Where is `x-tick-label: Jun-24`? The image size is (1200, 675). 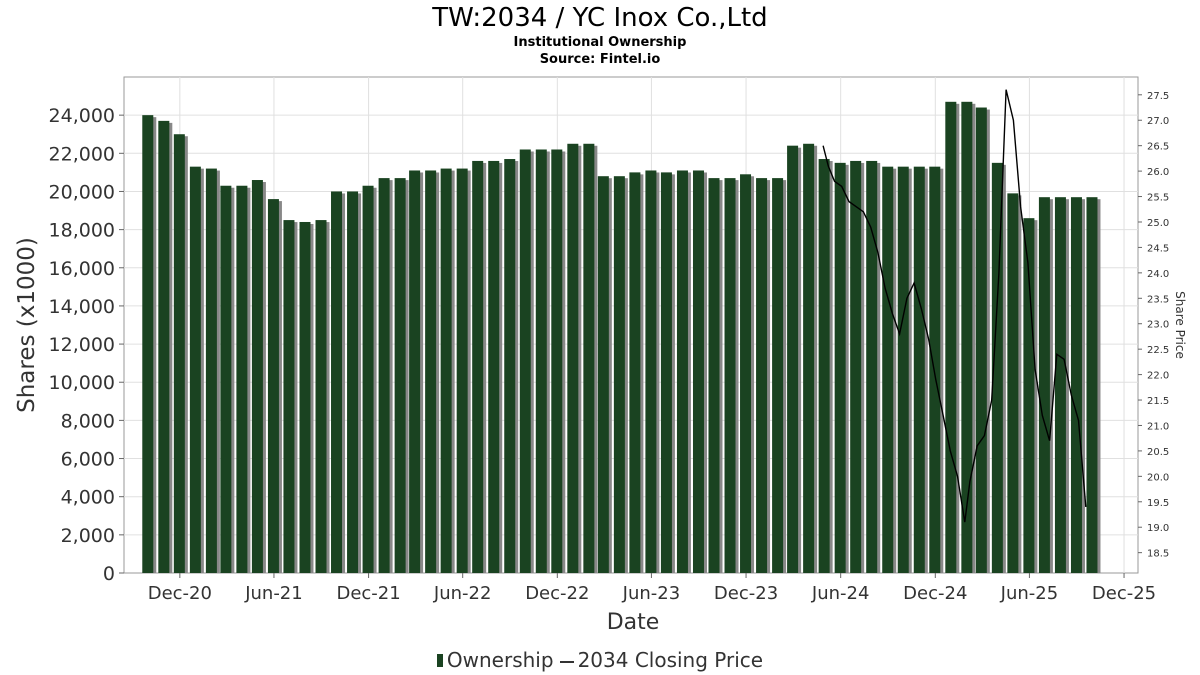
x-tick-label: Jun-24 is located at coordinates (840, 593).